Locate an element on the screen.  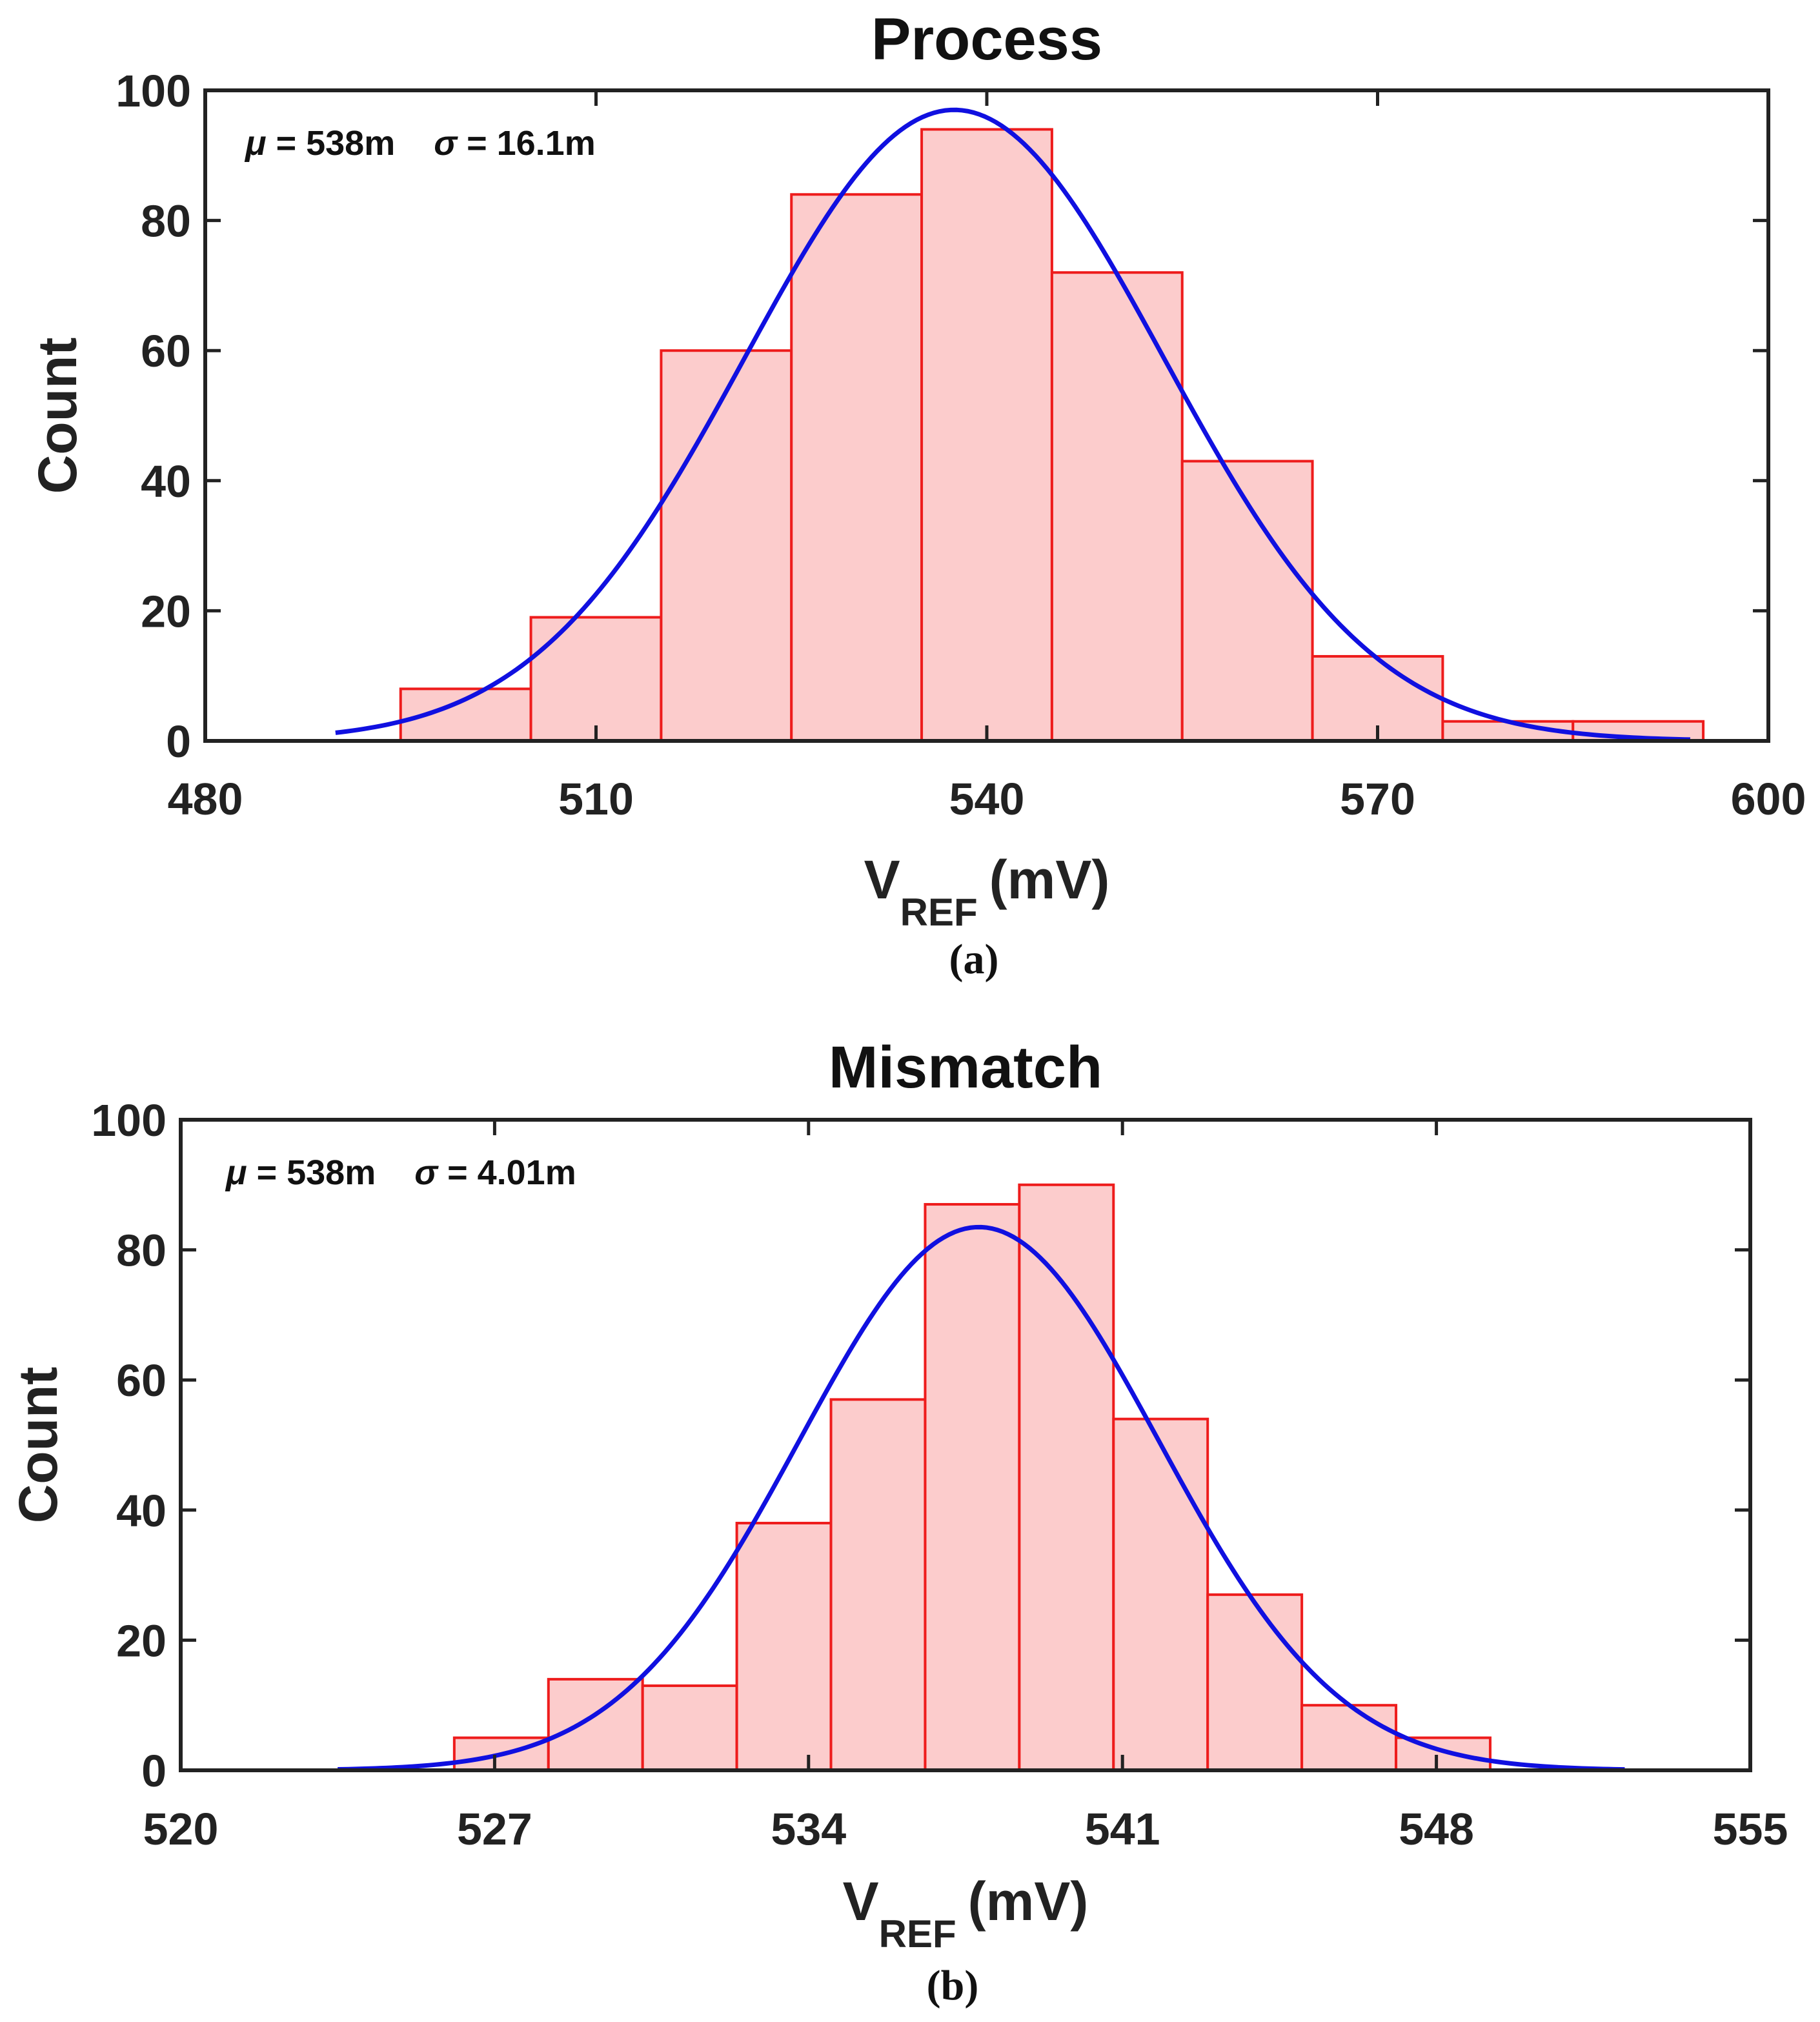
x-tick-label: 541 is located at coordinates (1123, 1829).